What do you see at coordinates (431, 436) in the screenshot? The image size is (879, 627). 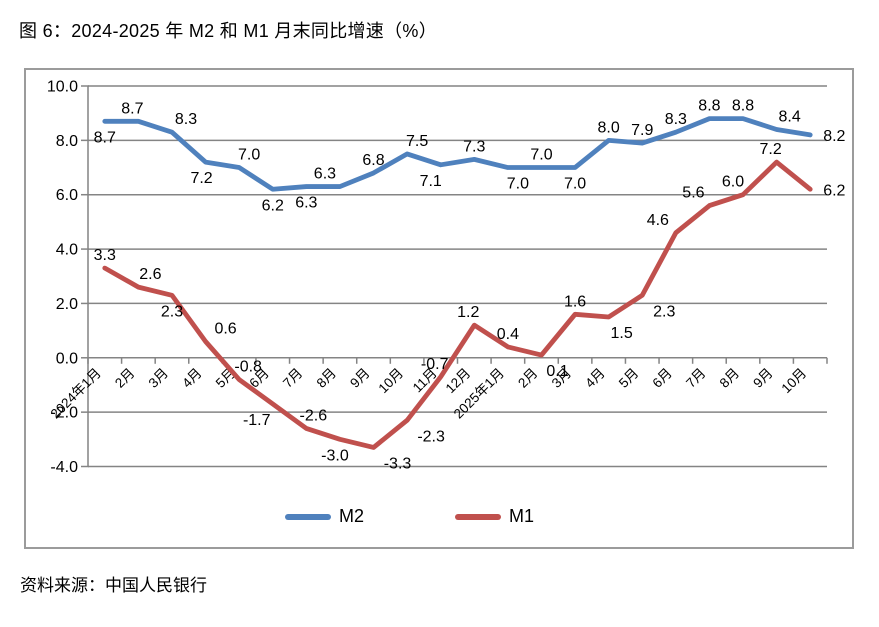 I see `m1-value-label: -2.3` at bounding box center [431, 436].